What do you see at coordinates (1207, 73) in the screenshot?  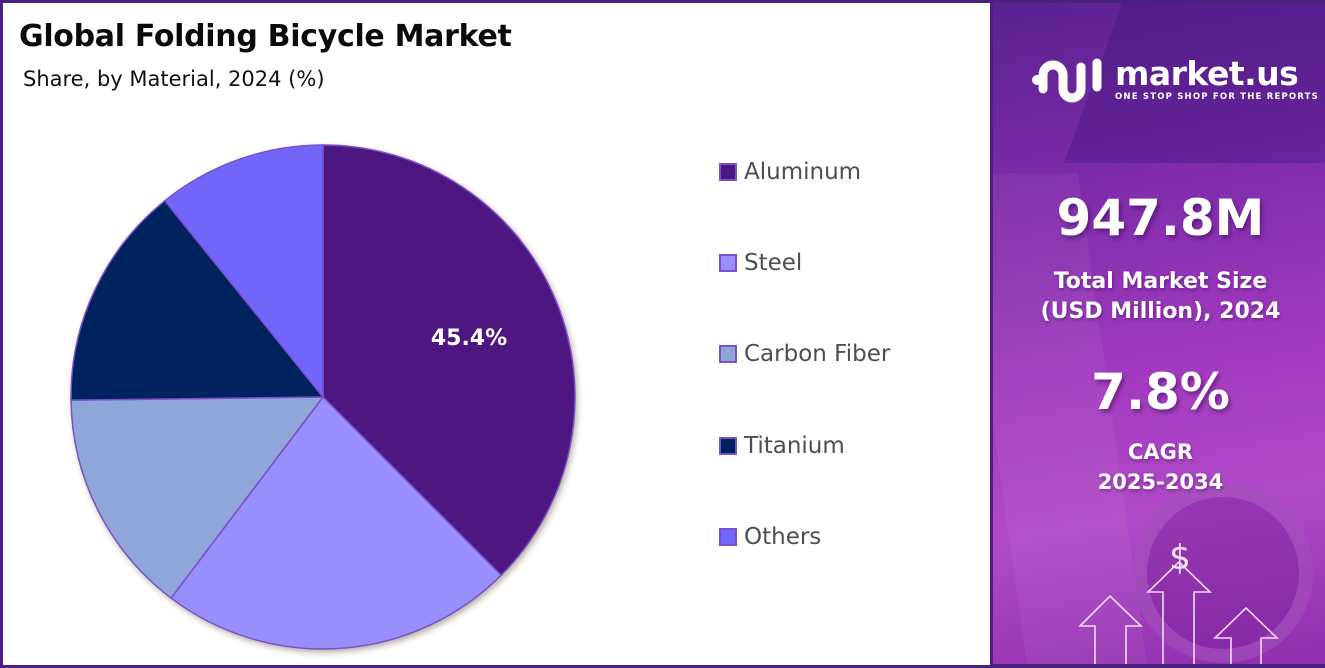 I see `brand-name: market.us` at bounding box center [1207, 73].